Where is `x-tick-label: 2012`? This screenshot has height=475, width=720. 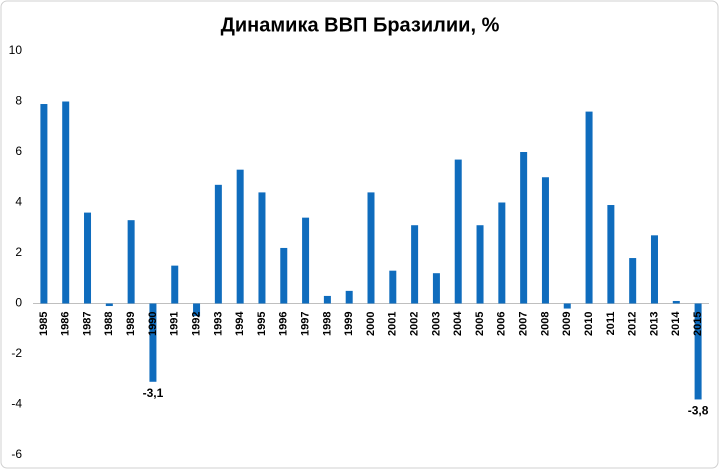 x-tick-label: 2012 is located at coordinates (633, 324).